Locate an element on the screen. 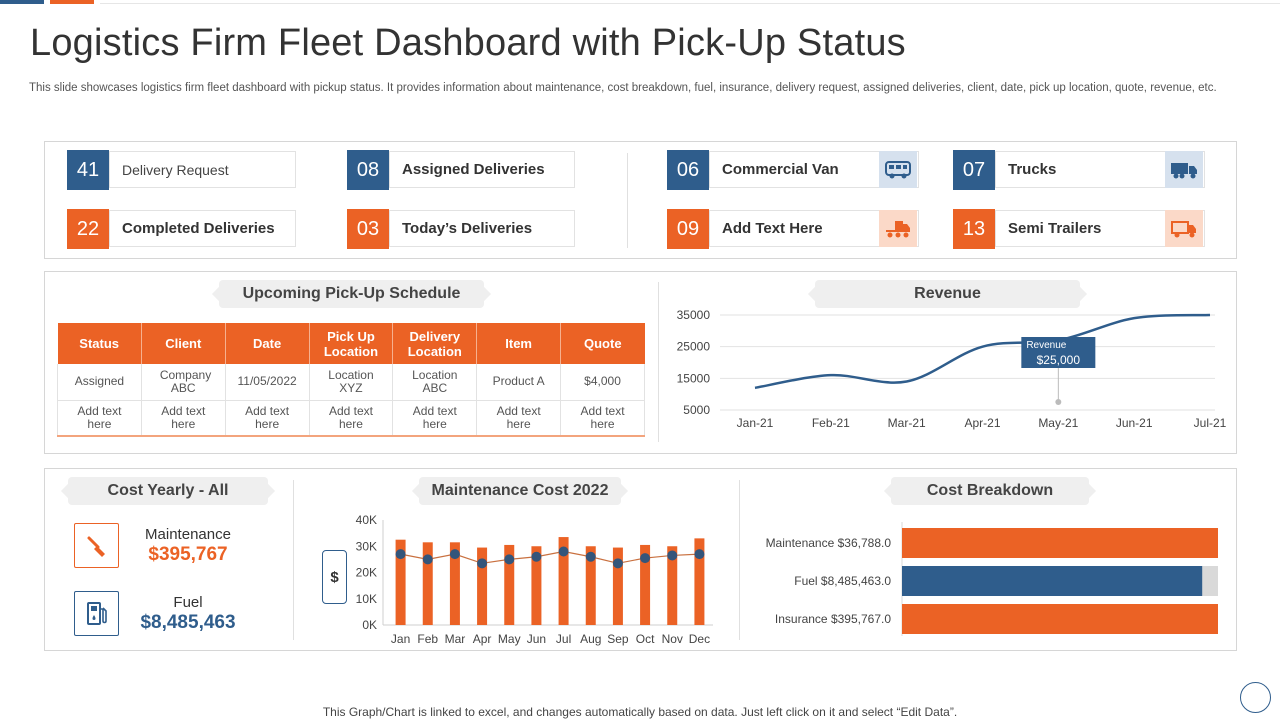 The image size is (1280, 720). header-quote: Quote is located at coordinates (602, 343).